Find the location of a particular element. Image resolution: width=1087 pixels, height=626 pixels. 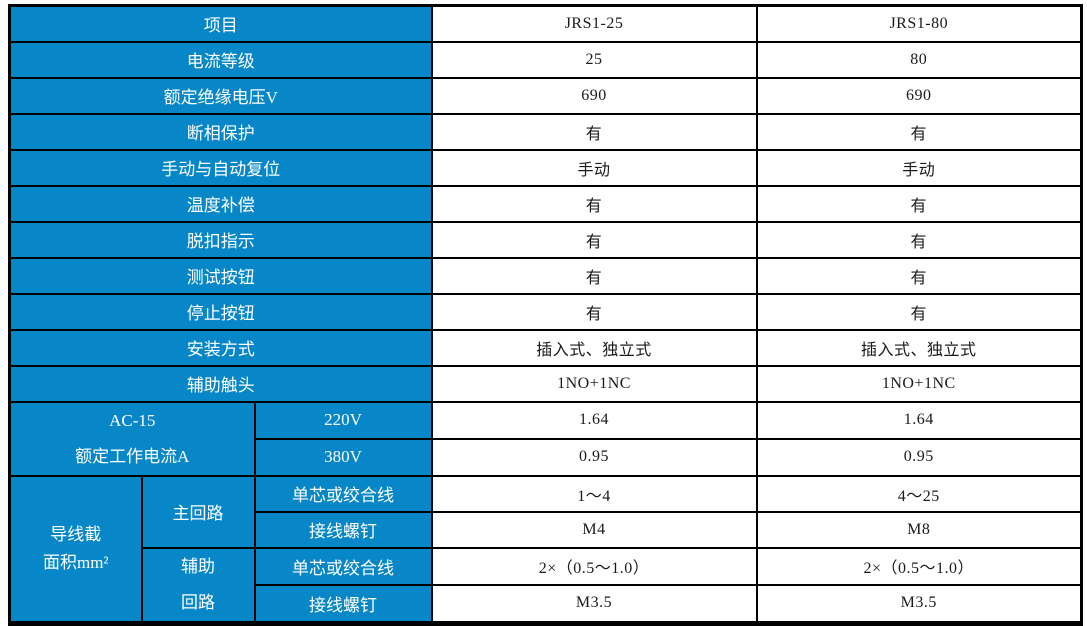

wire-label-line1: 导线截 is located at coordinates (76, 534).